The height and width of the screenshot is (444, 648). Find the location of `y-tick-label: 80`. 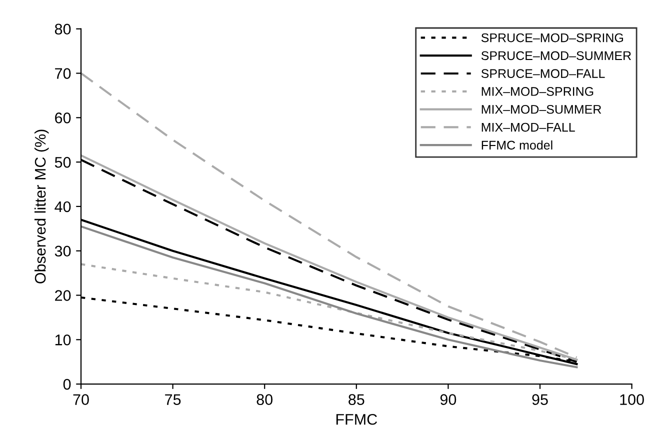

y-tick-label: 80 is located at coordinates (62, 29).